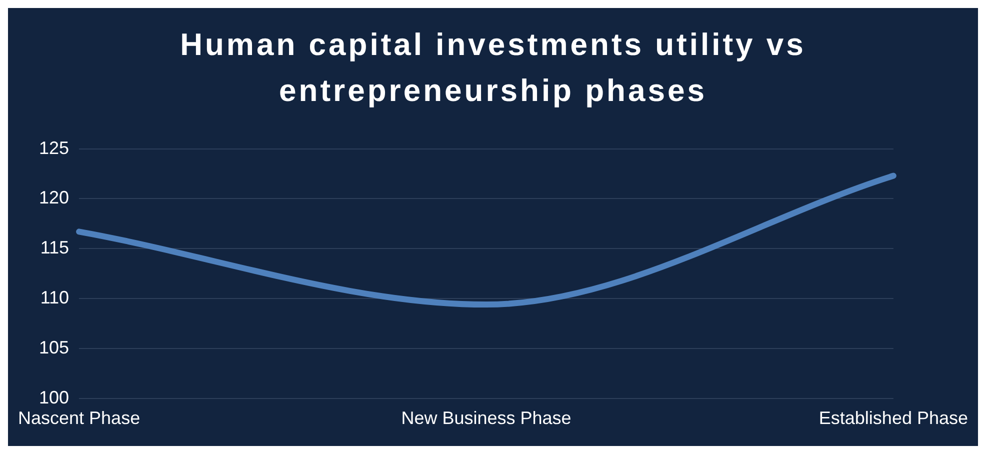  I want to click on y-tick-label: 120, so click(54, 198).